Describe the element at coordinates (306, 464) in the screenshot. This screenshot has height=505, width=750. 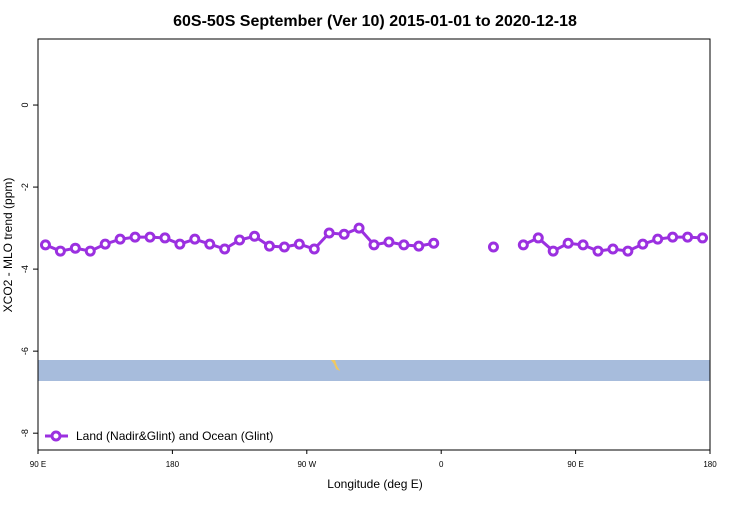
I see `x-tick-label: 90 W` at that location.